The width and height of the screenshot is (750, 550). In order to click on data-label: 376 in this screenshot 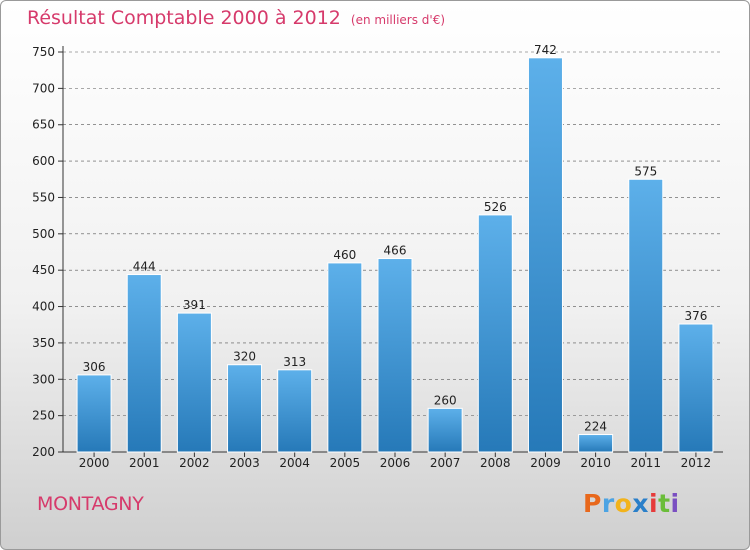, I will do `click(695, 316)`.